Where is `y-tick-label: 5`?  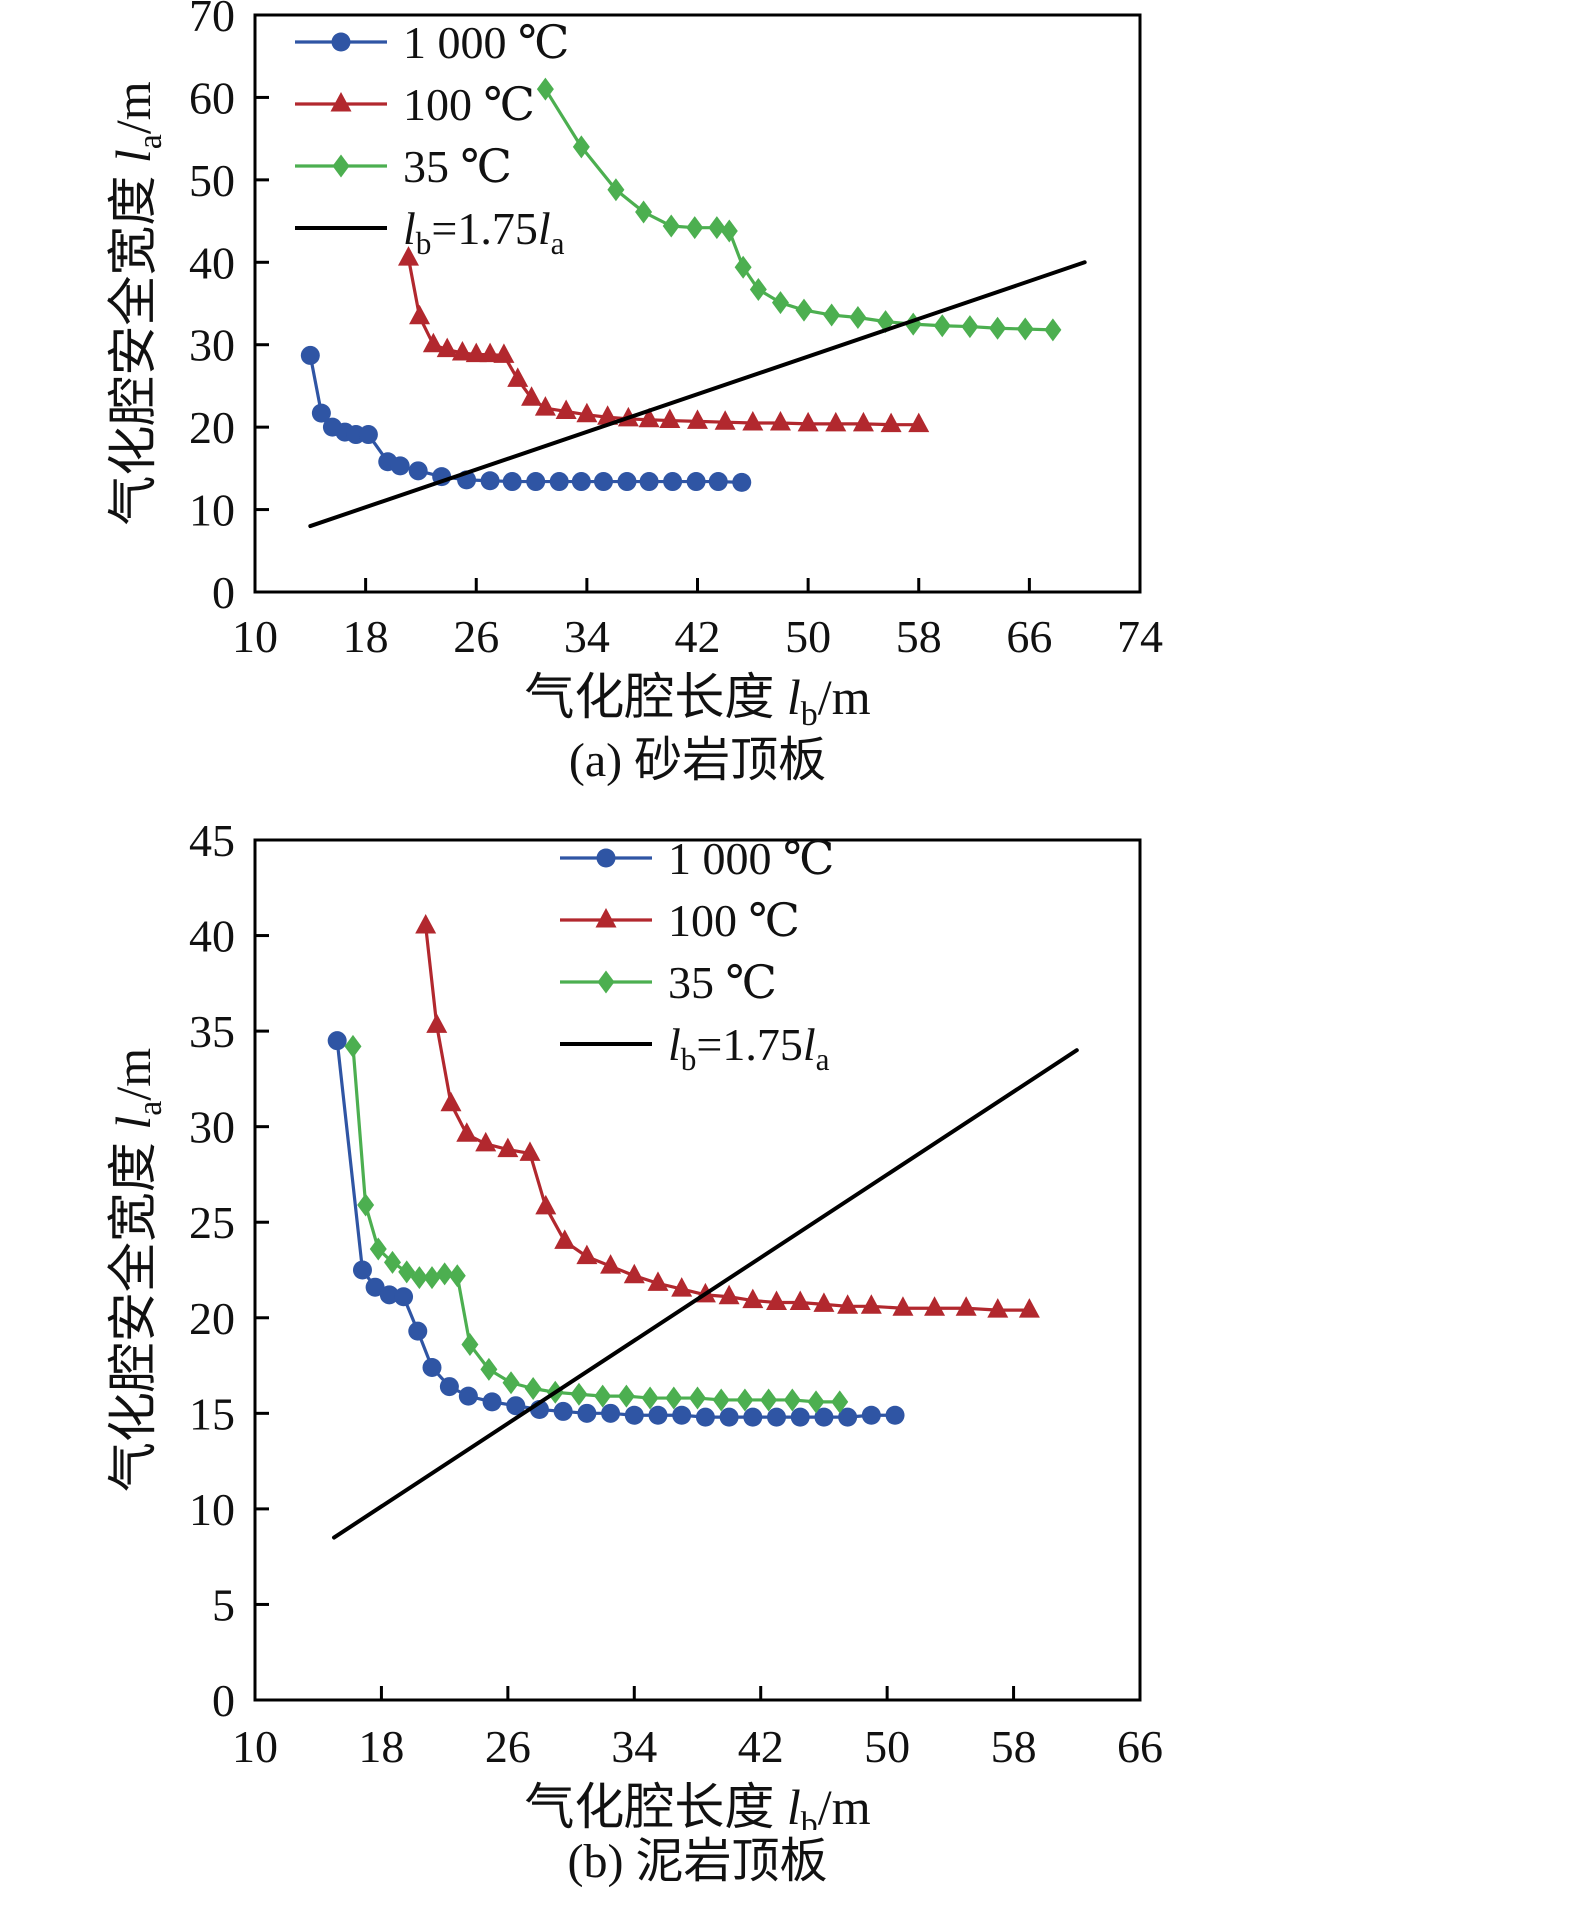 y-tick-label: 5 is located at coordinates (223, 1604).